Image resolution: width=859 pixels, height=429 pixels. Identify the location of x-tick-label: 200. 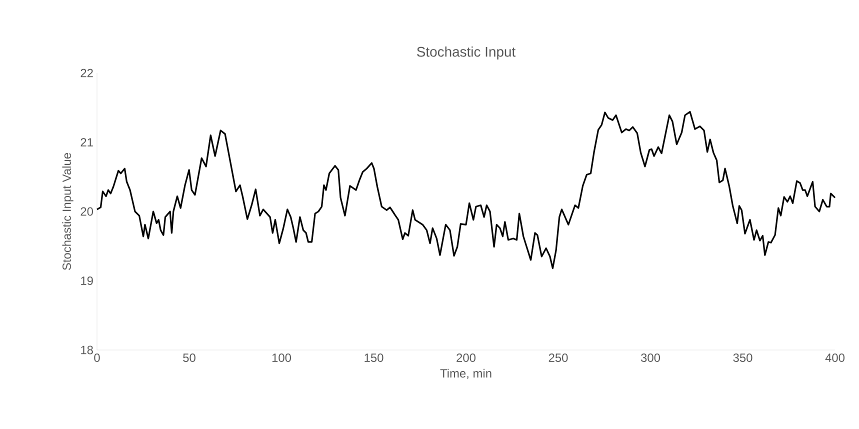
(466, 358).